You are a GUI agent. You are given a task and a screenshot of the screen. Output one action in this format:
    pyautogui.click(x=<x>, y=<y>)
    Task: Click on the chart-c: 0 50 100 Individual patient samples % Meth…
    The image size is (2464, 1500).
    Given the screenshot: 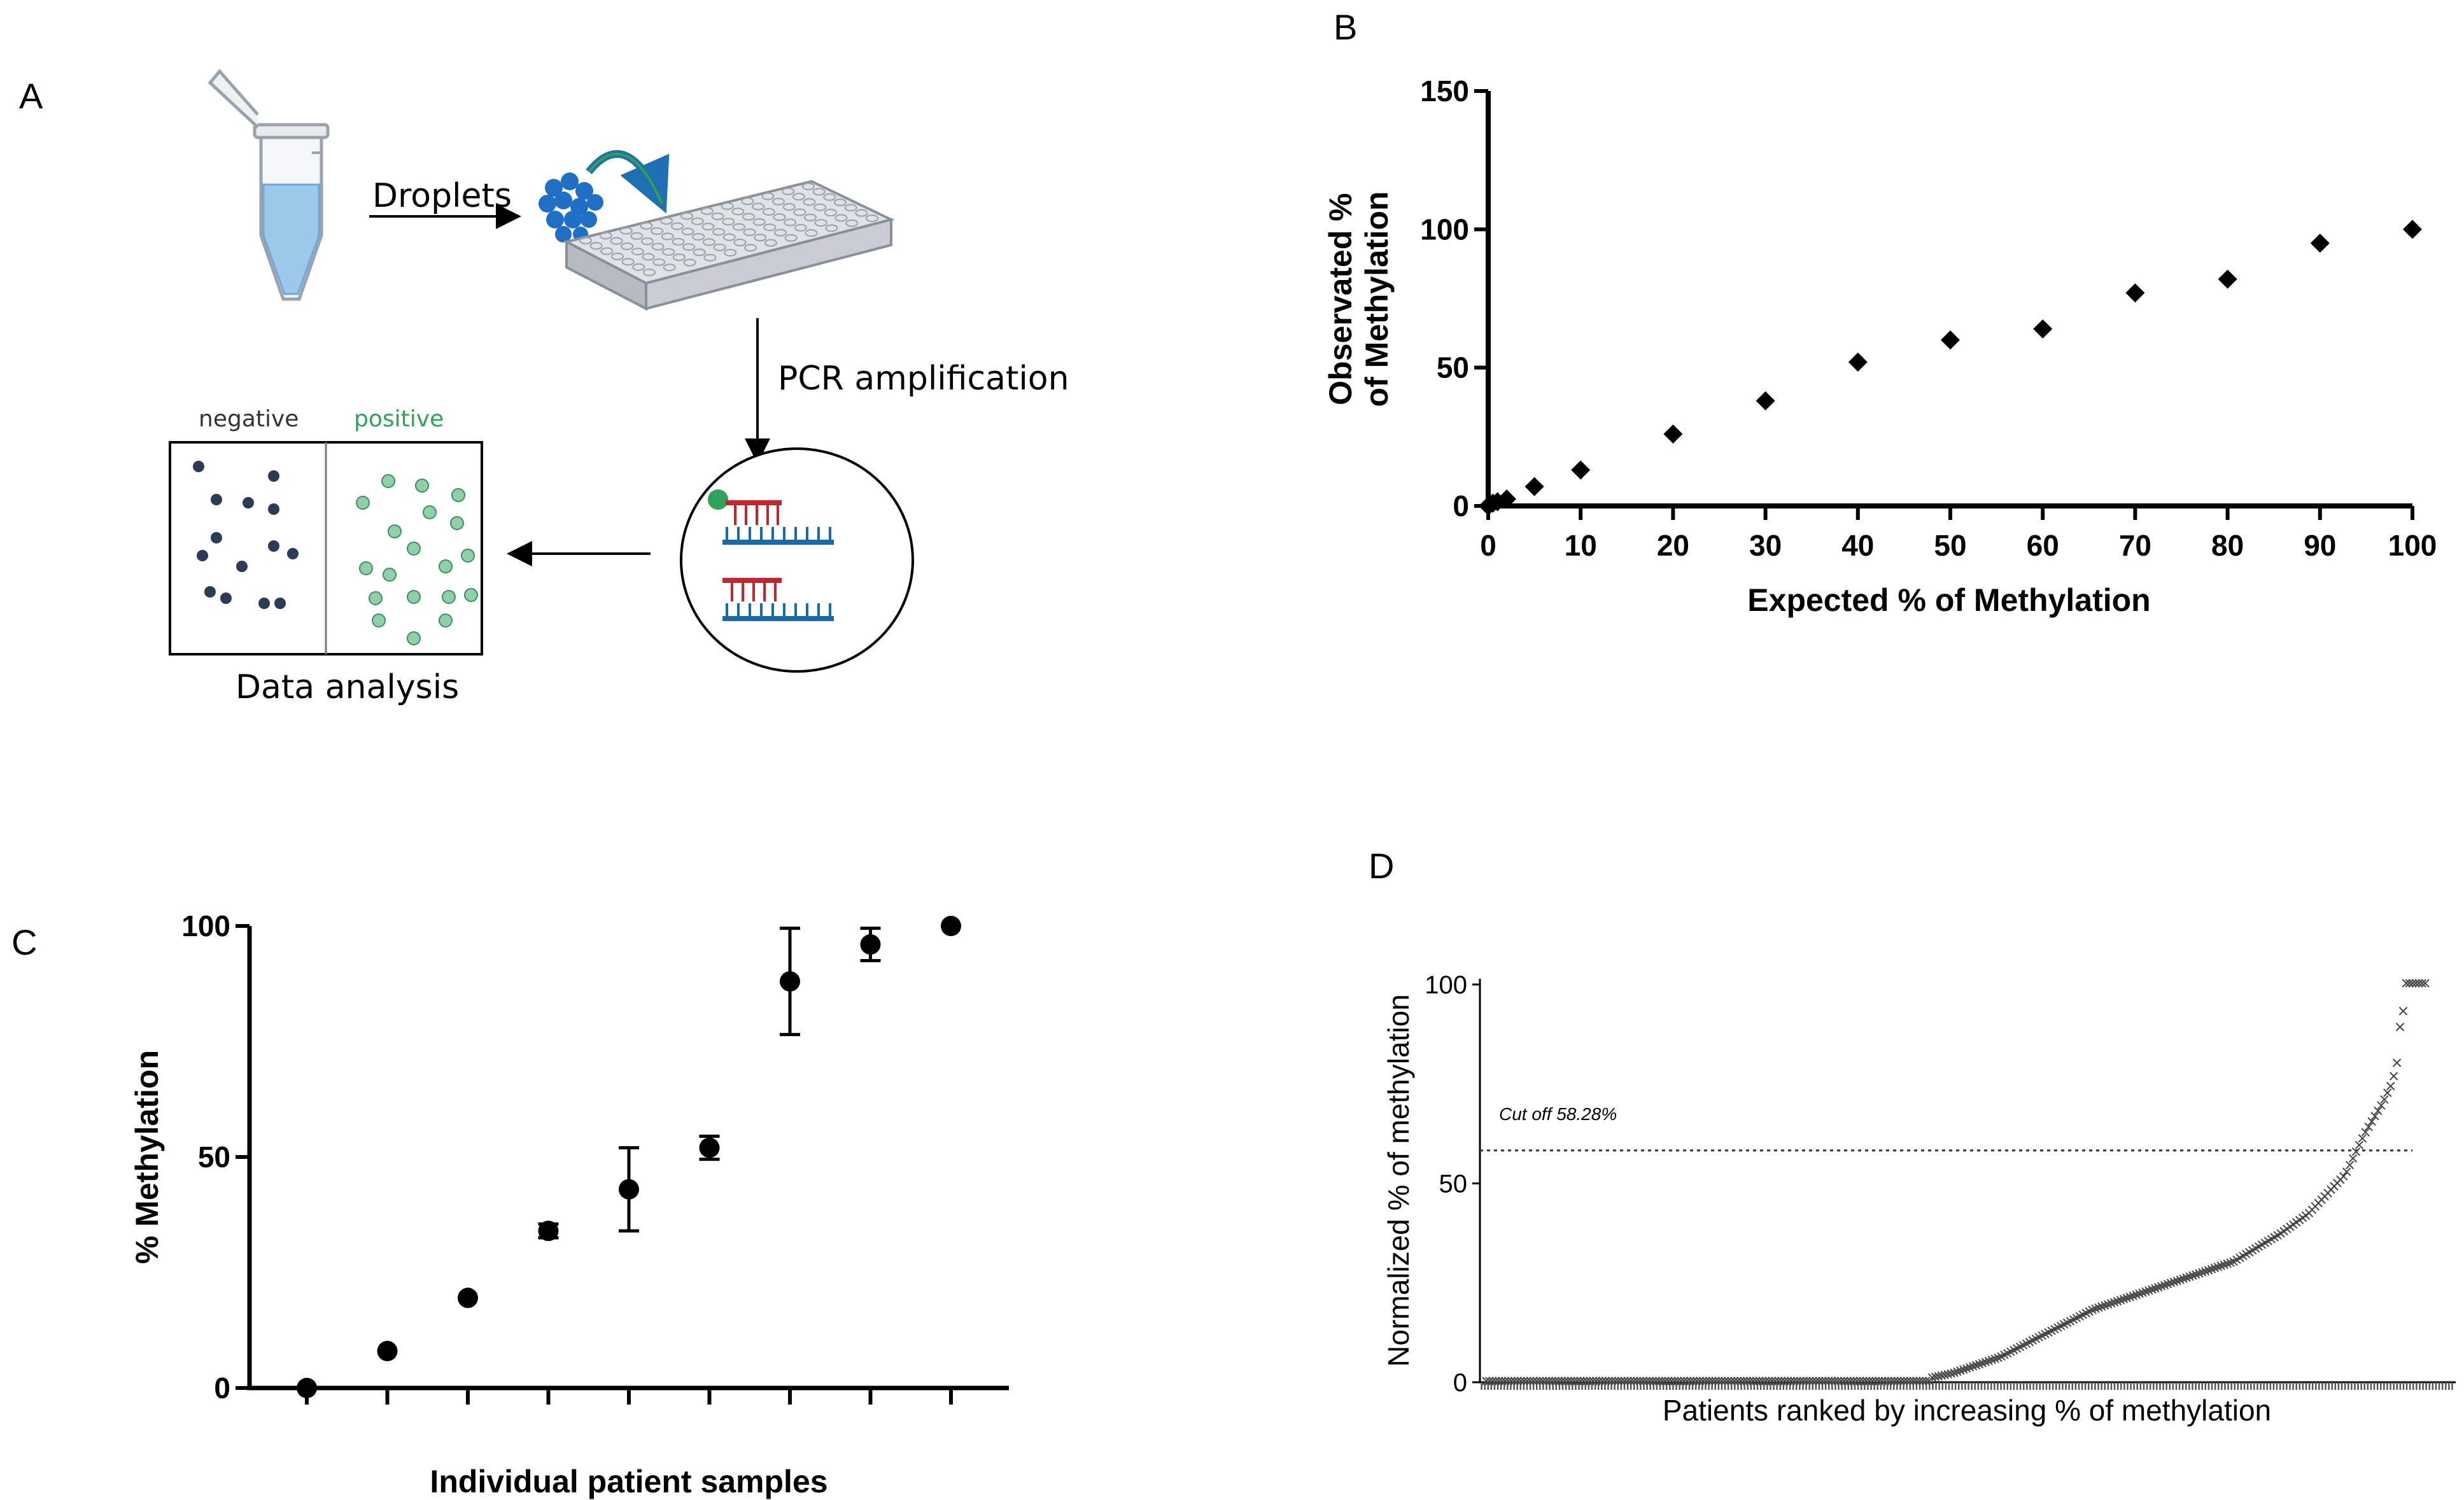 What is the action you would take?
    pyautogui.click(x=569, y=1204)
    